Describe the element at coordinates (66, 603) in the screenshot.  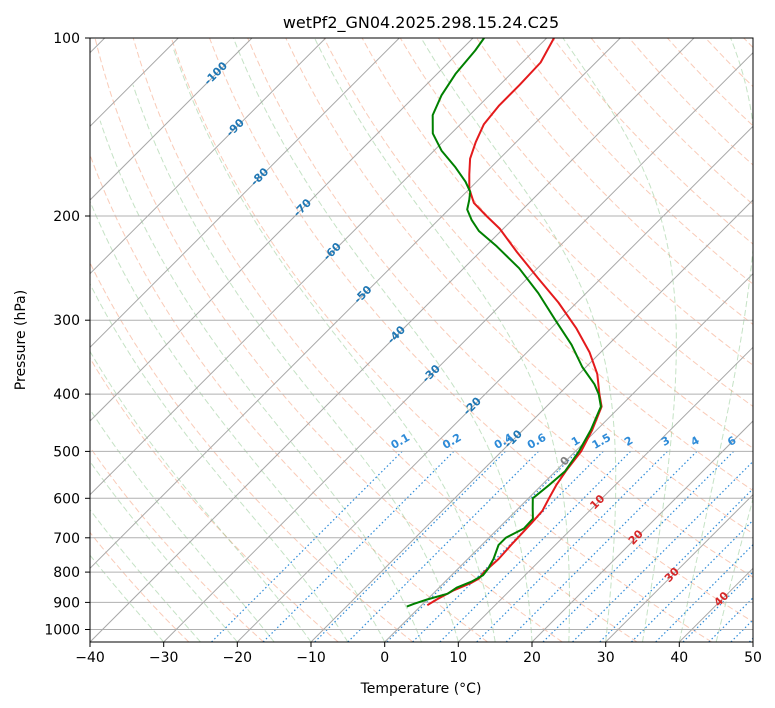
I see `y-tick-label: 900` at that location.